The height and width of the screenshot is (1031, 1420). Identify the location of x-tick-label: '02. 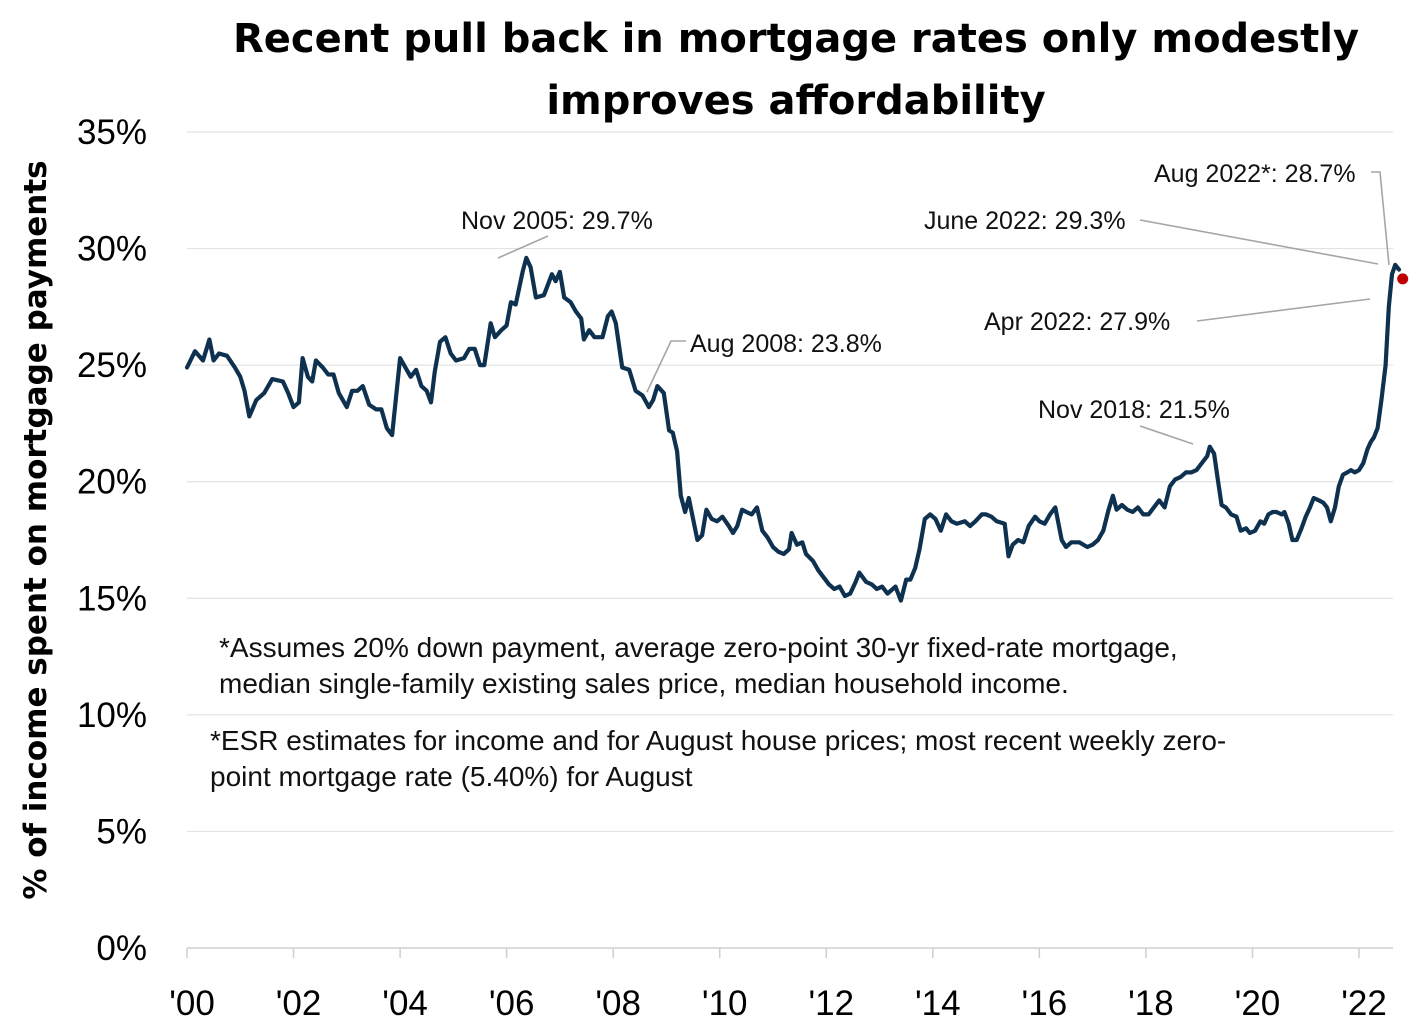
(299, 1003).